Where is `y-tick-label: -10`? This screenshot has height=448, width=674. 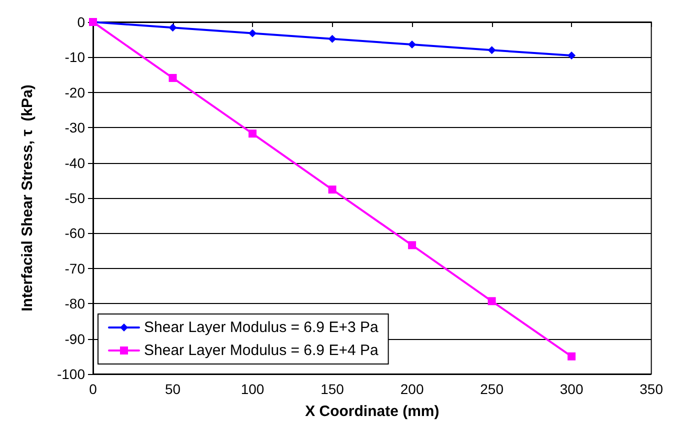 y-tick-label: -10 is located at coordinates (75, 57).